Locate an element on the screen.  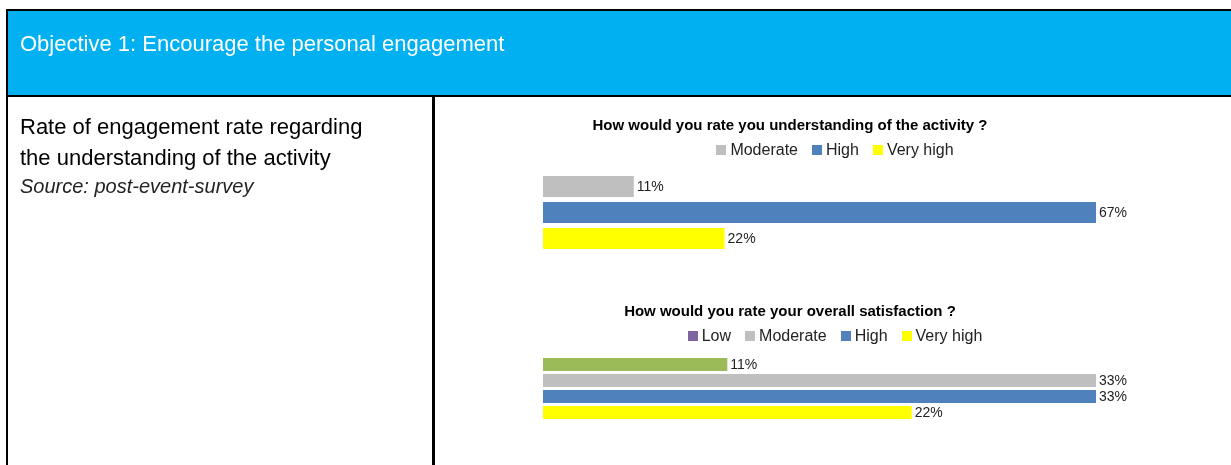
text: Objective 1: Encourage the personal engagement is located at coordinates (262, 44).